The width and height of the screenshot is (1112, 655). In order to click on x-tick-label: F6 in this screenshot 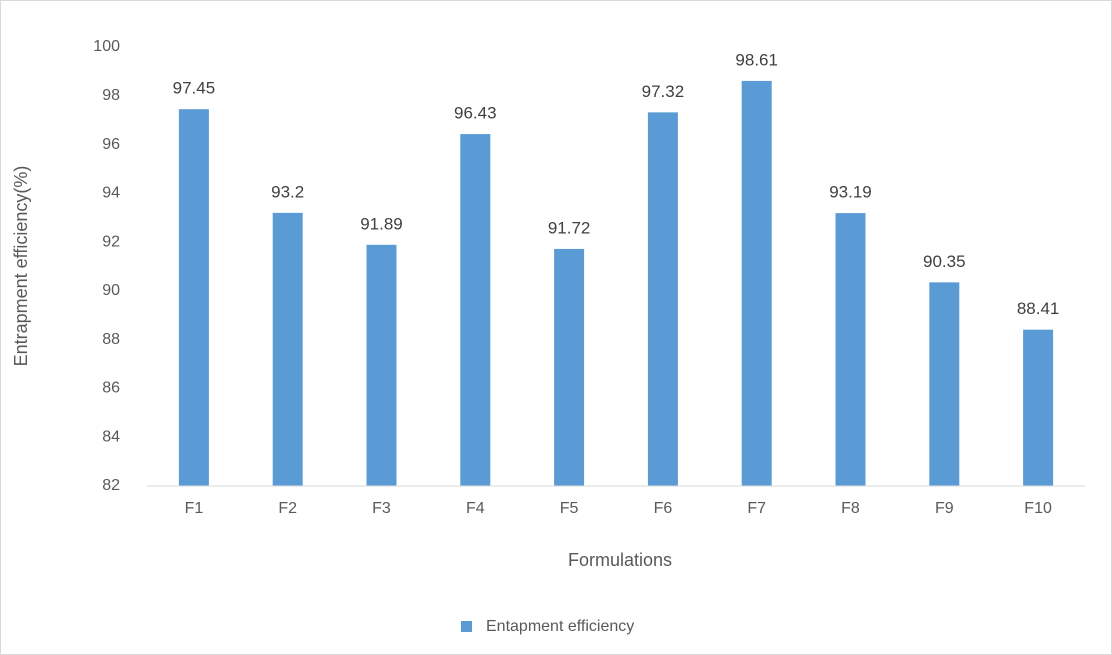, I will do `click(663, 508)`.